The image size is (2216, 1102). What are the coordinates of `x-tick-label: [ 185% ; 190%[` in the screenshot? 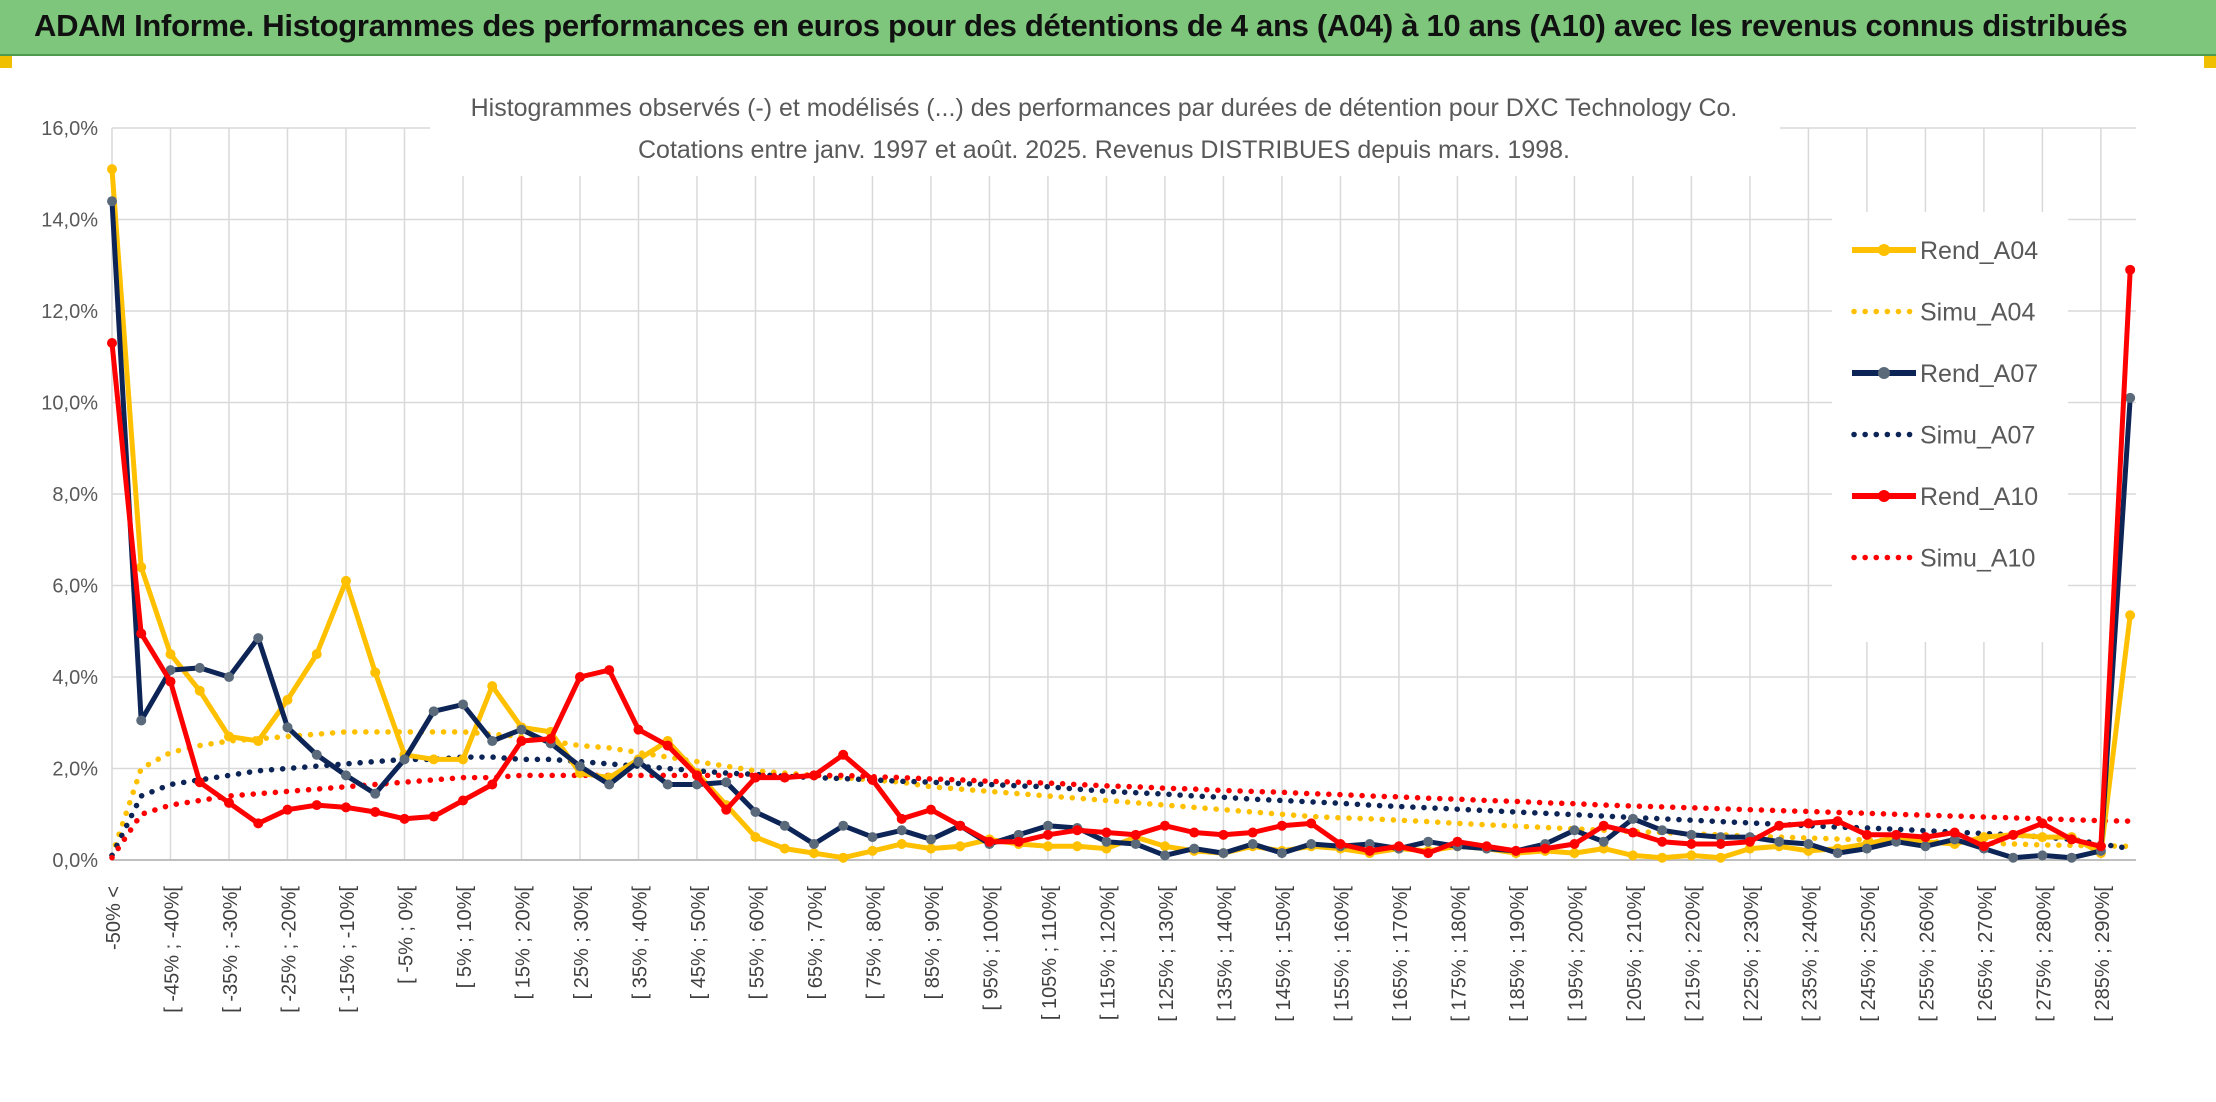 It's located at (1518, 954).